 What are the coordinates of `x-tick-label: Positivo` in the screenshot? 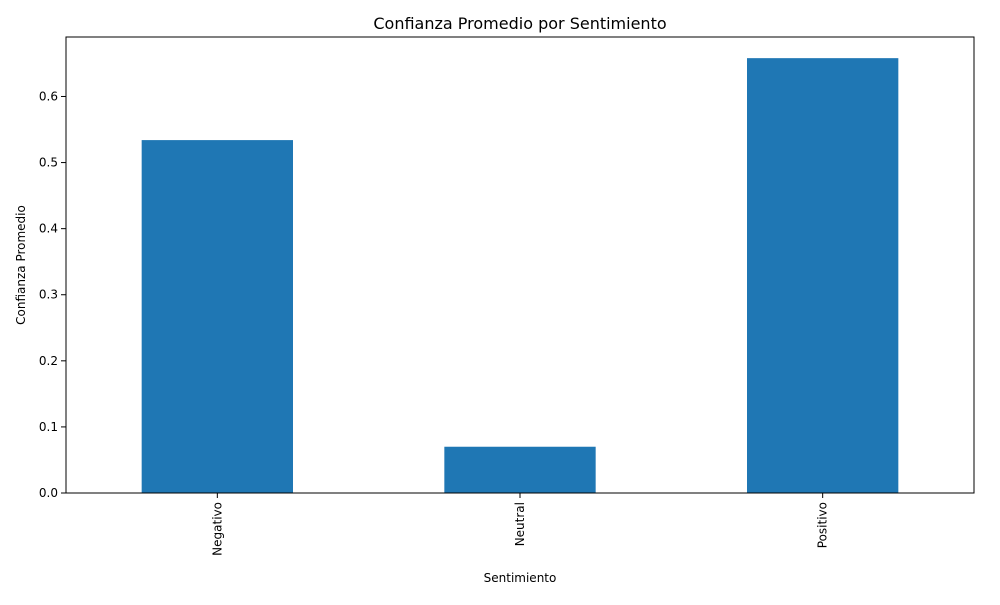 It's located at (823, 525).